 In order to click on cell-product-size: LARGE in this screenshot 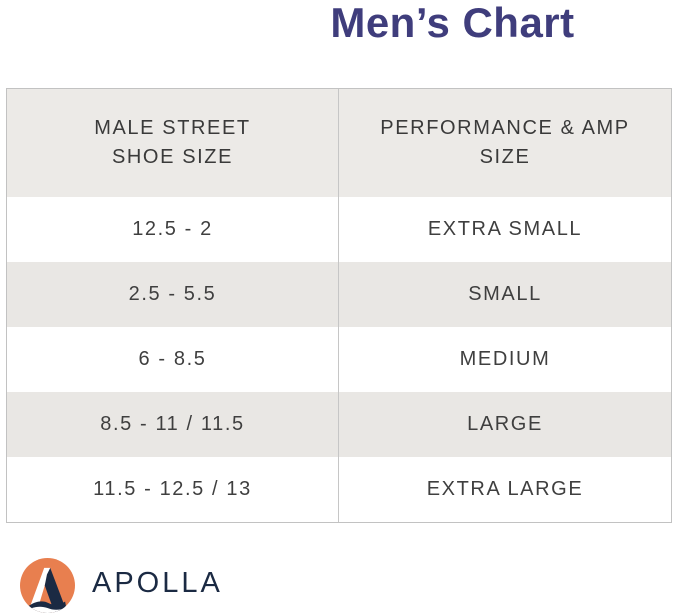, I will do `click(505, 424)`.